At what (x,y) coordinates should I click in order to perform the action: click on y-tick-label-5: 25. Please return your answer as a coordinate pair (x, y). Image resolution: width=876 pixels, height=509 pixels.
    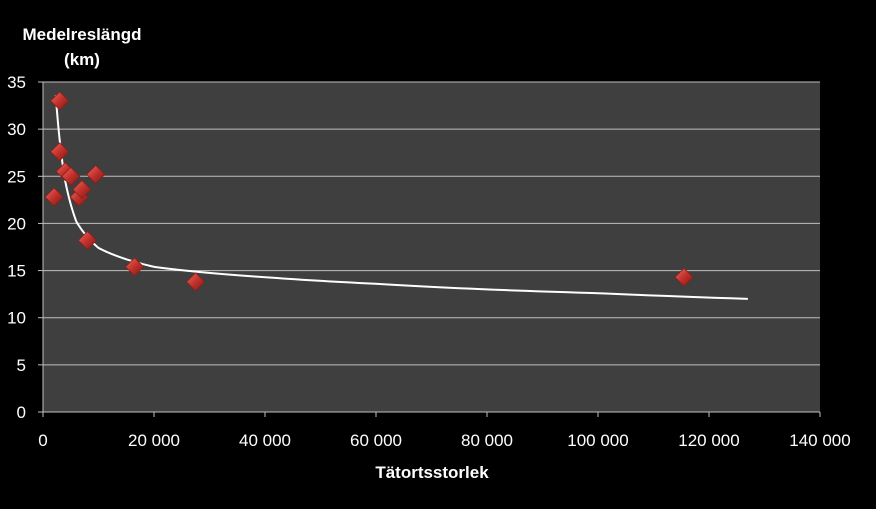
    Looking at the image, I should click on (16, 176).